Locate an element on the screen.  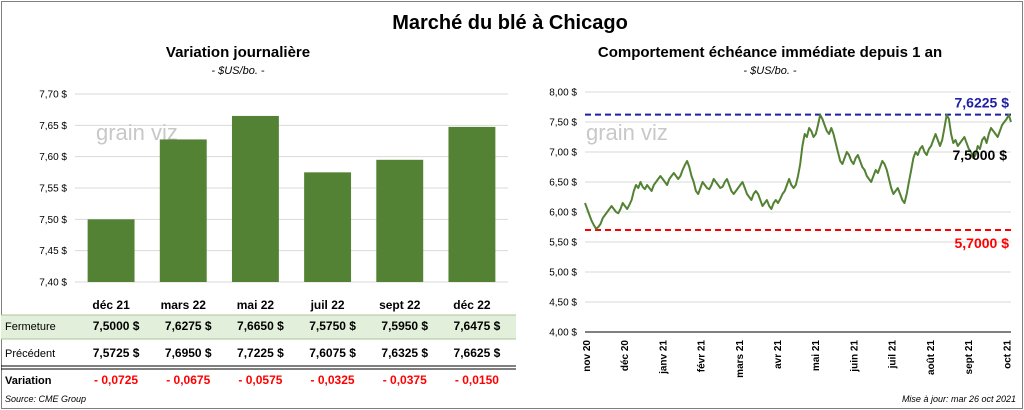
variation-cell: - 0,0375 is located at coordinates (405, 380).